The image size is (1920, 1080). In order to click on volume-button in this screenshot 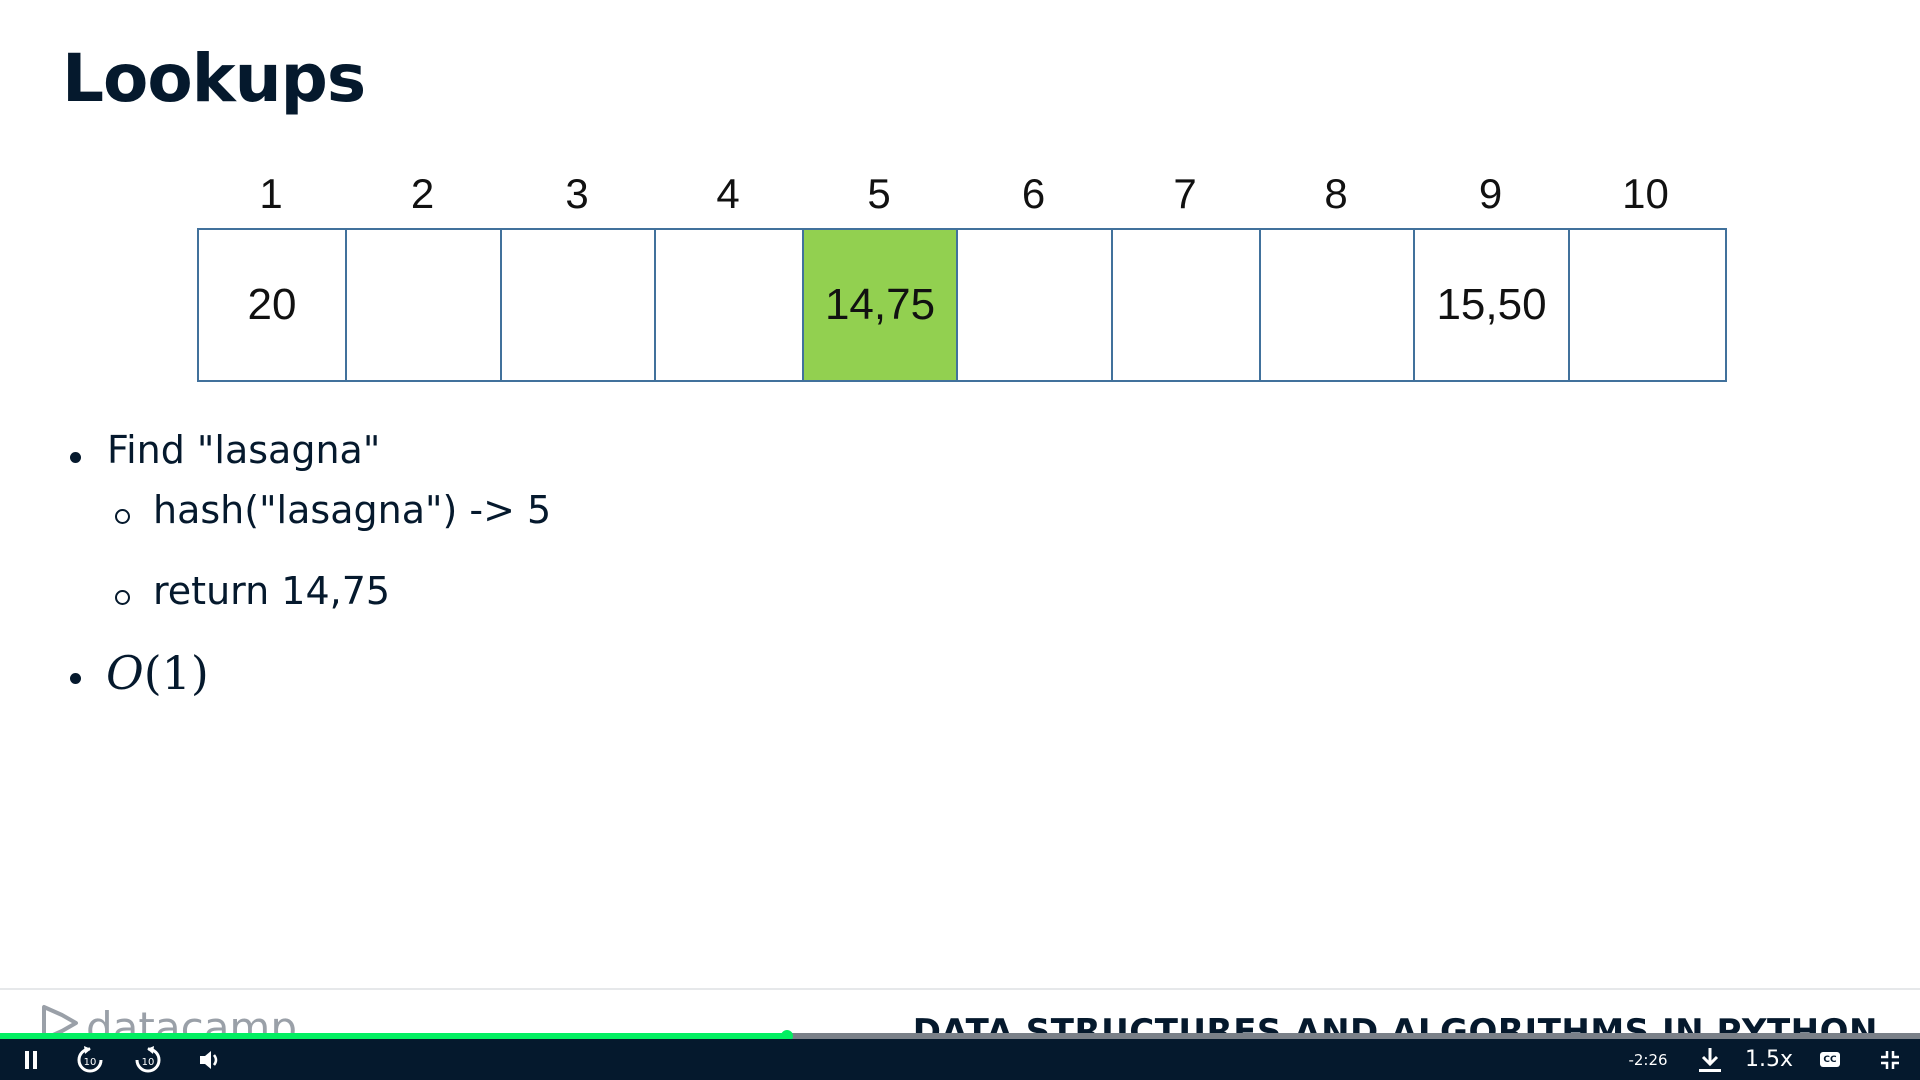, I will do `click(210, 1059)`.